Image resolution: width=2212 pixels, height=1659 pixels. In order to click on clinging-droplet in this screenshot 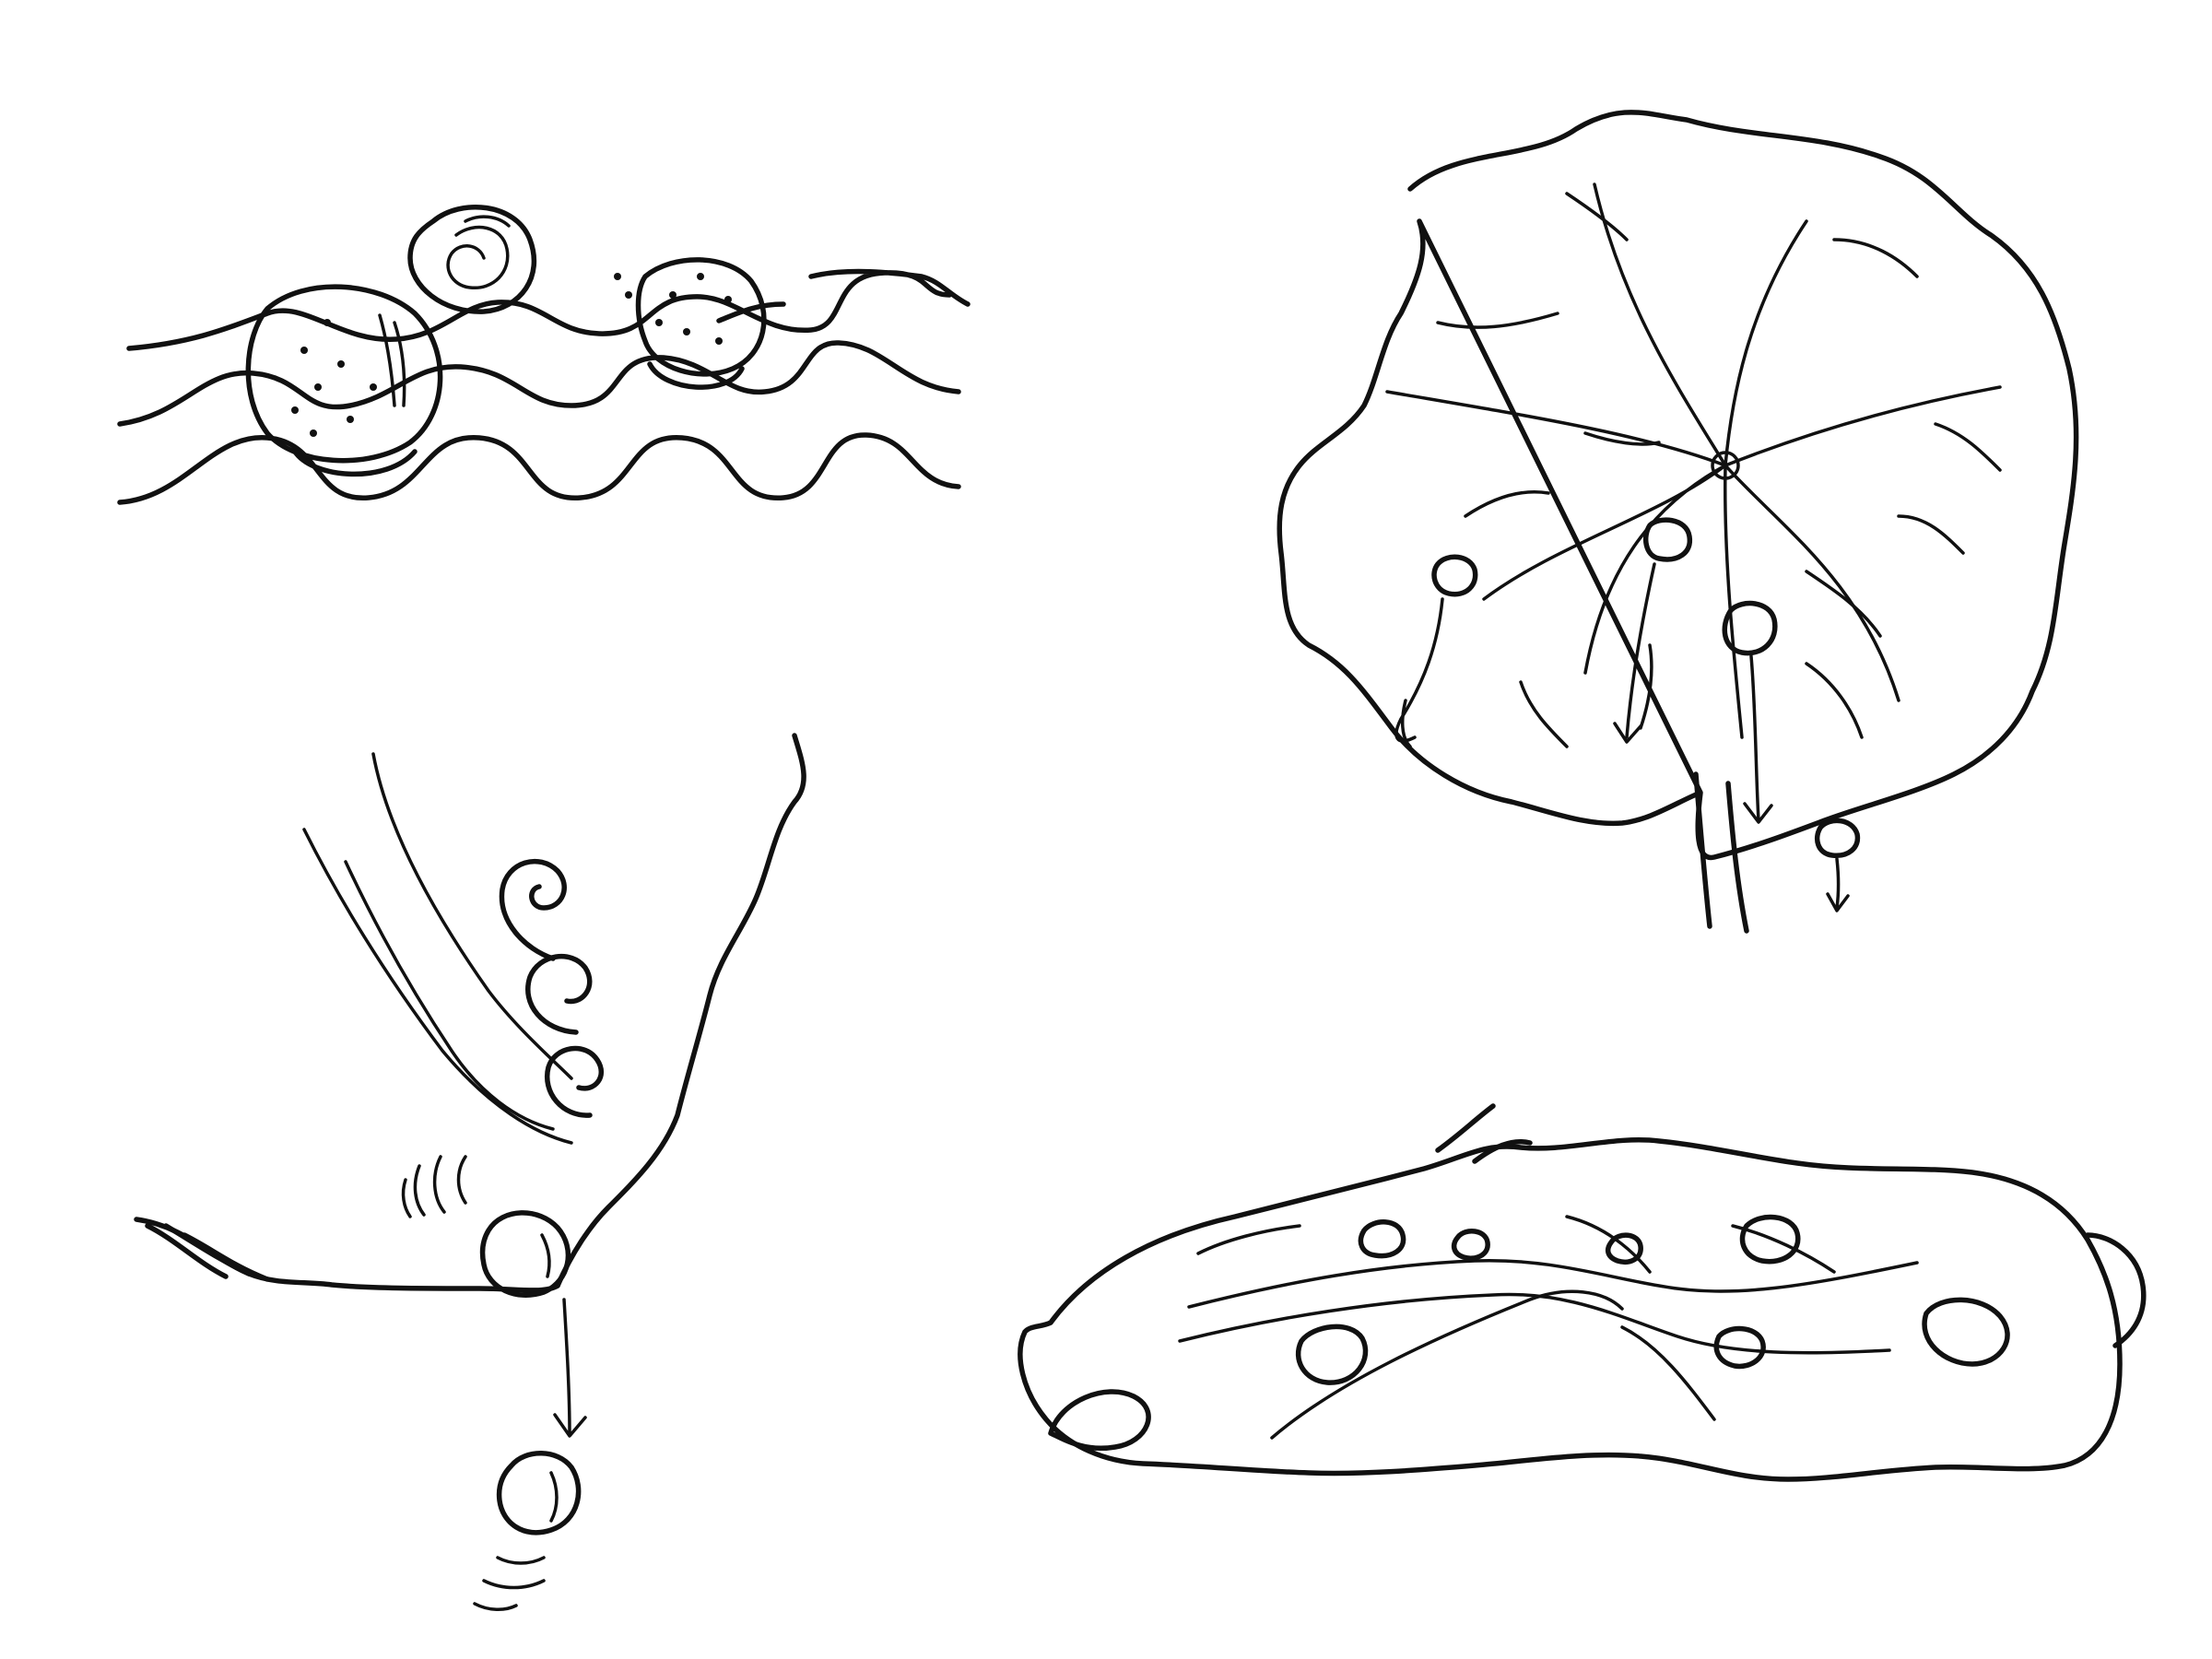, I will do `click(486, 1226)`.